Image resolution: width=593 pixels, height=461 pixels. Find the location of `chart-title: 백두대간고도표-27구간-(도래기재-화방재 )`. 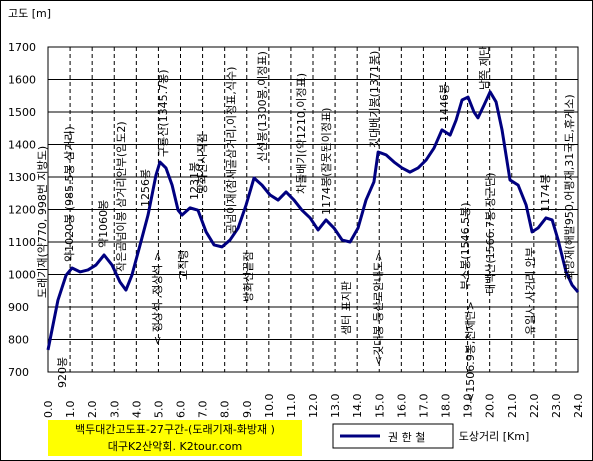

chart-title: 백두대간고도표-27구간-(도래기재-화방재 ) is located at coordinates (175, 429).